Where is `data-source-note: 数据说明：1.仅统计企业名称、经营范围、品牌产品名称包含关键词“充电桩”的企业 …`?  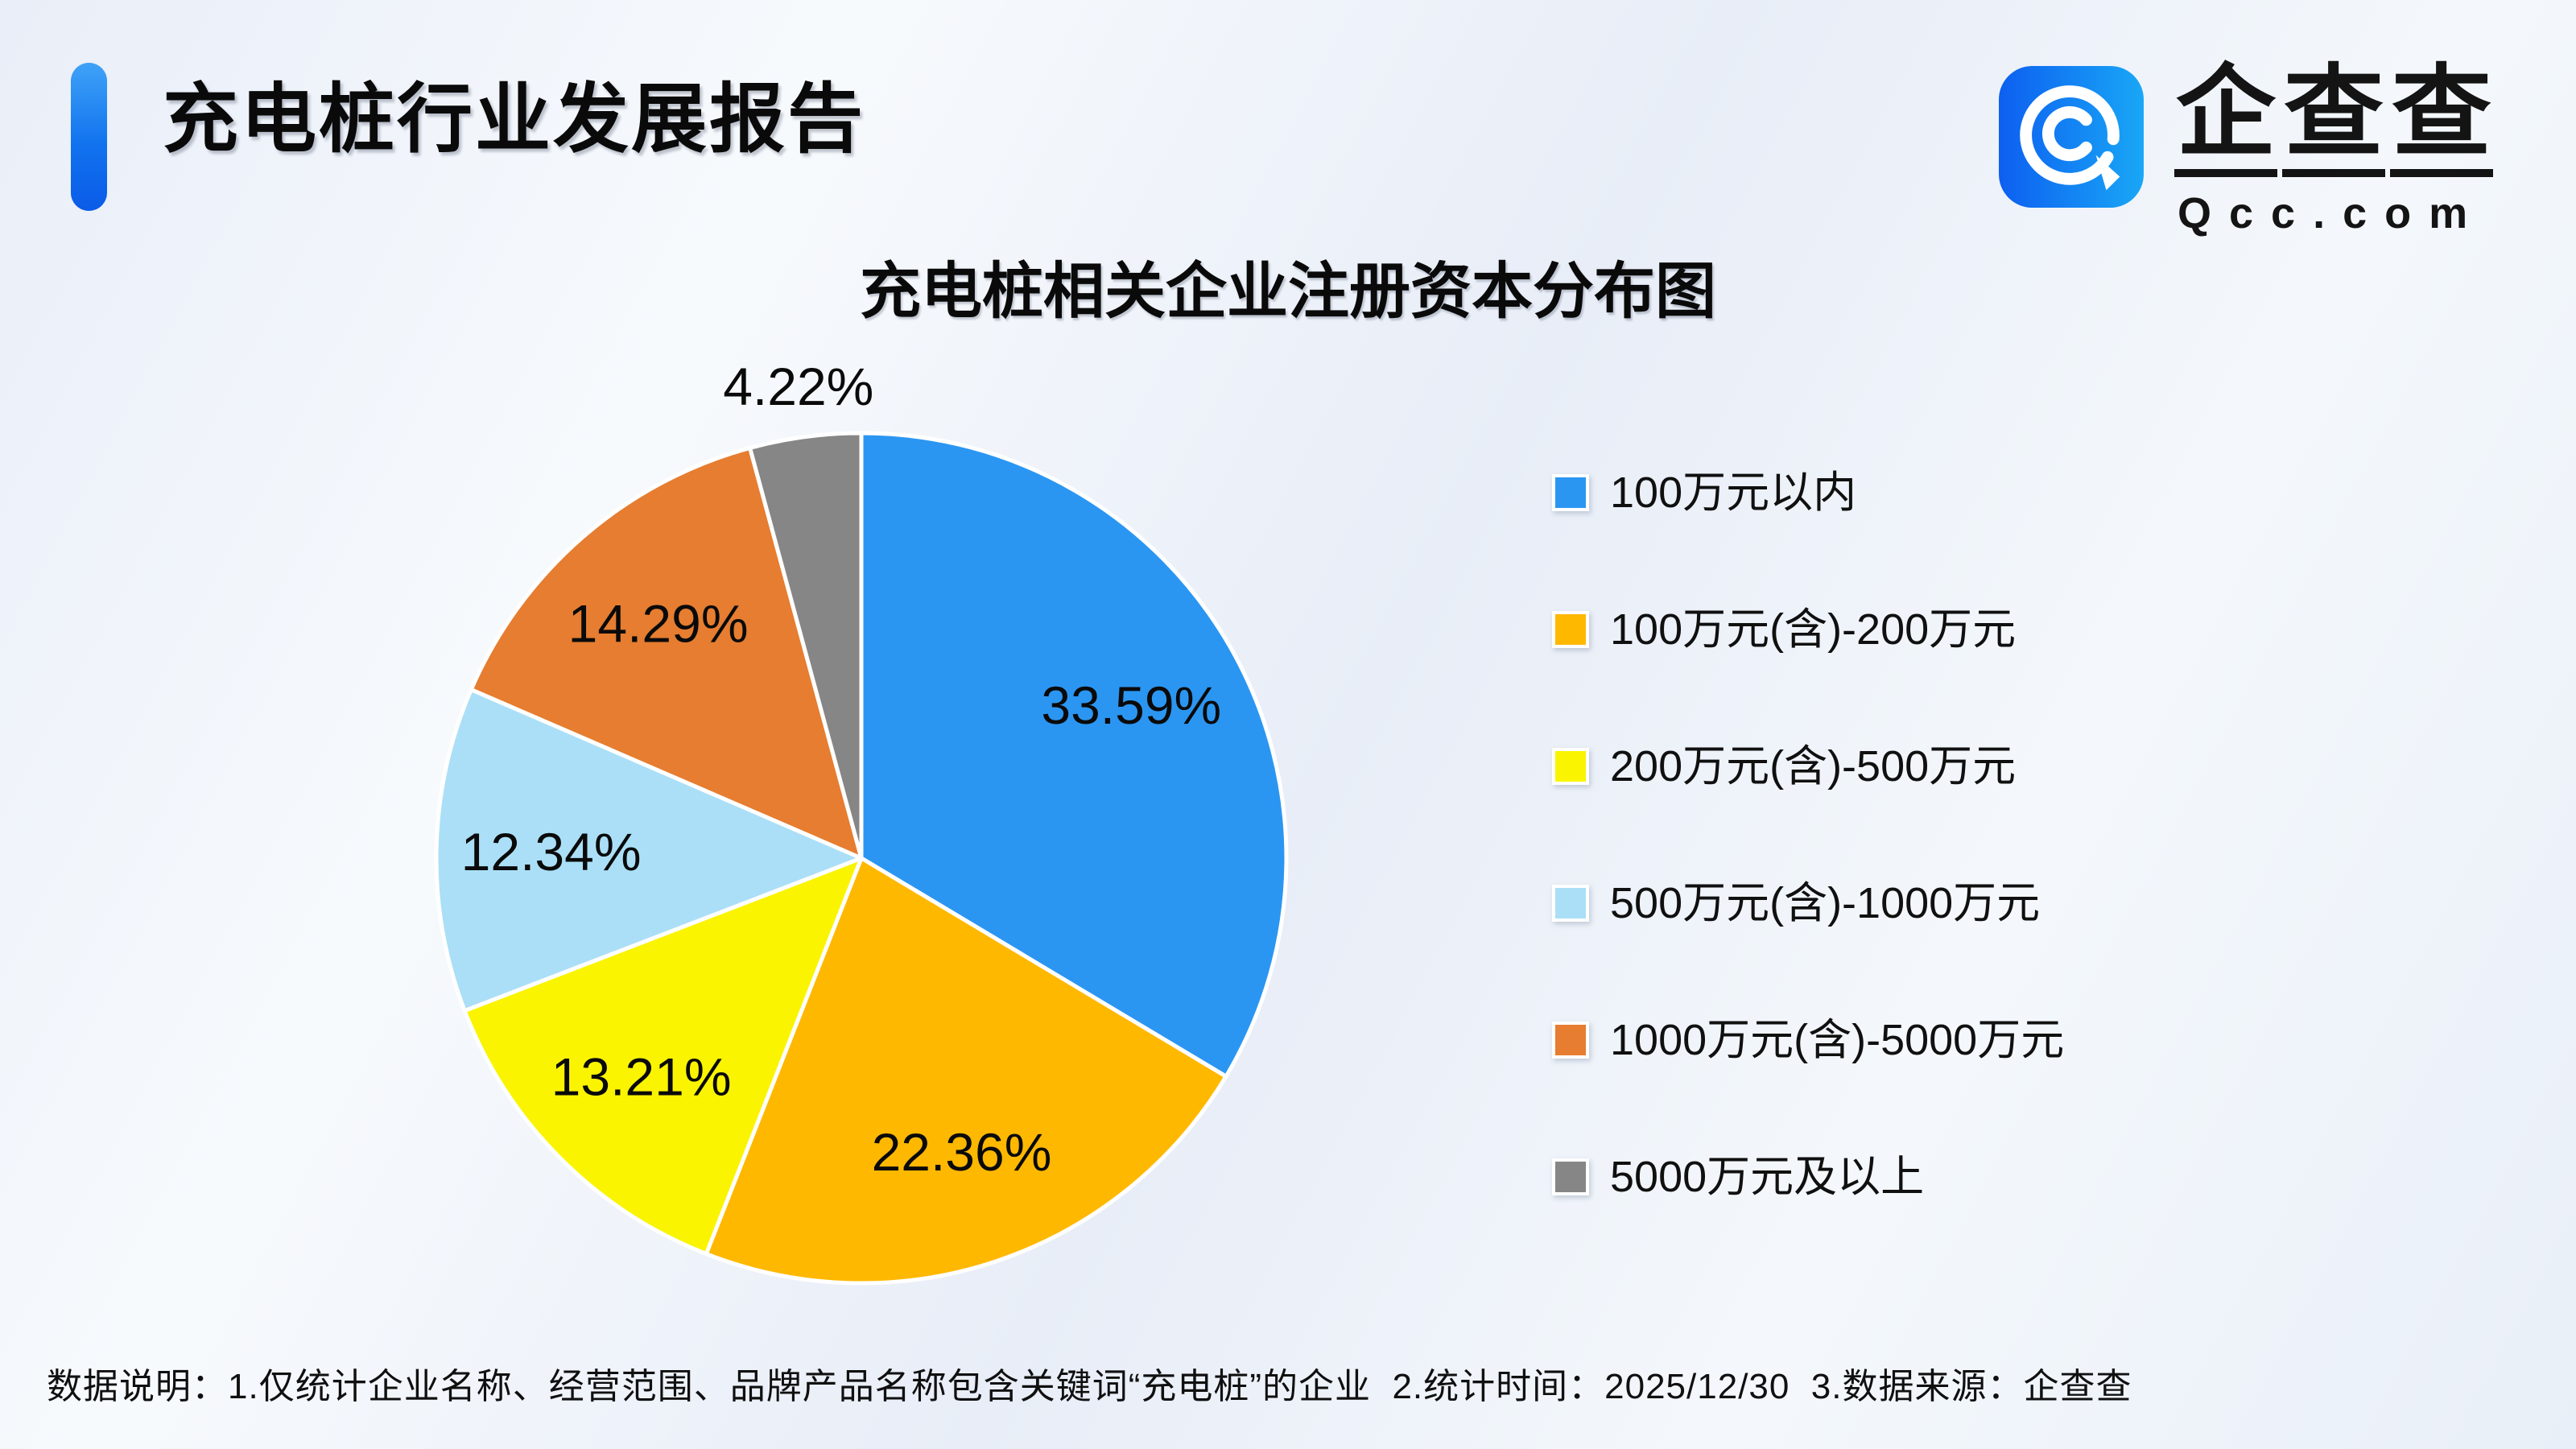 data-source-note: 数据说明：1.仅统计企业名称、经营范围、品牌产品名称包含关键词“充电桩”的企业 … is located at coordinates (1089, 1386).